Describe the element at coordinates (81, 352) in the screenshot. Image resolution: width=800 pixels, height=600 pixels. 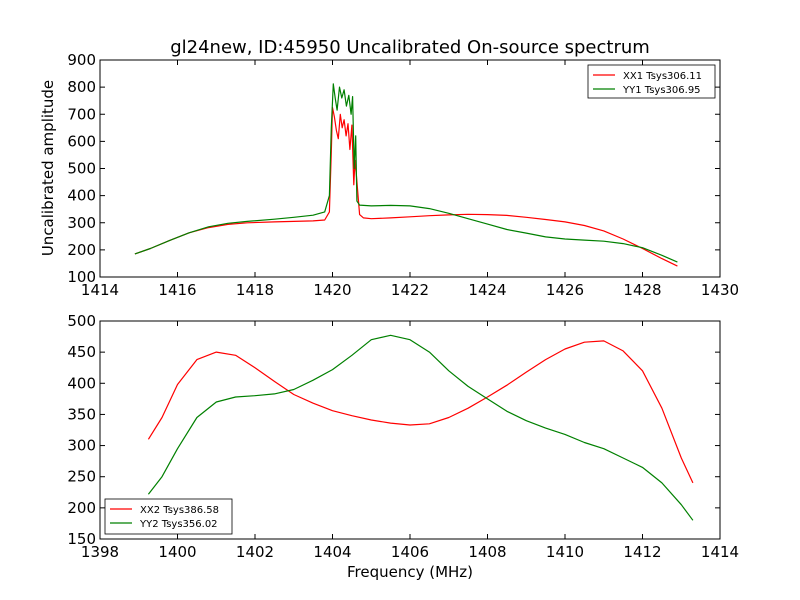
I see `y-tick-label: 450` at that location.